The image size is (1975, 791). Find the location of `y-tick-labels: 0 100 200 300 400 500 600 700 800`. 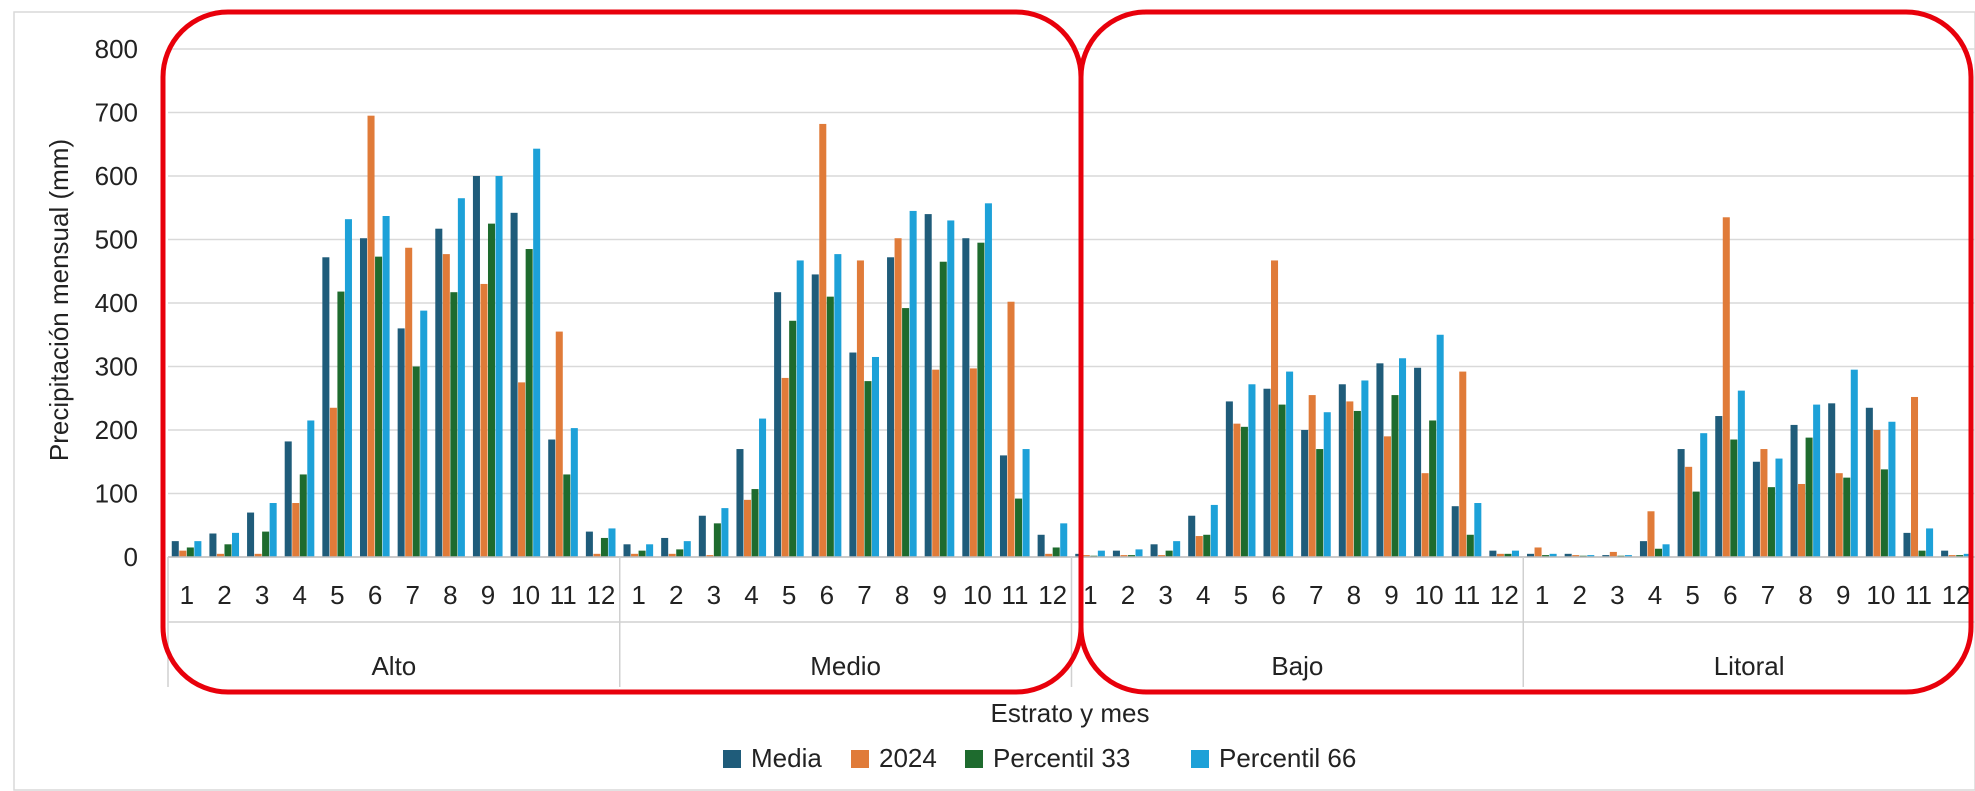

y-tick-labels: 0 100 200 300 400 500 600 700 800 is located at coordinates (116, 303).